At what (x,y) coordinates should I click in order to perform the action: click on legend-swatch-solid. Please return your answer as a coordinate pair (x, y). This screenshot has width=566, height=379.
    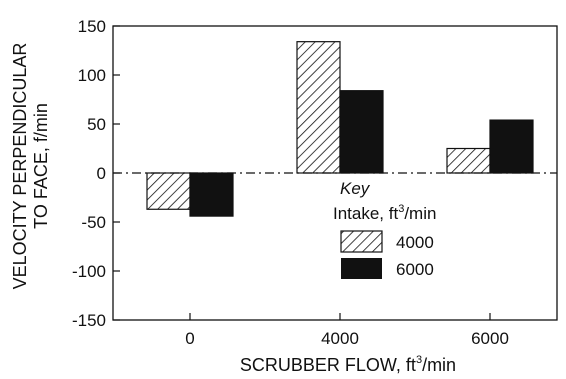
    Looking at the image, I should click on (361, 268).